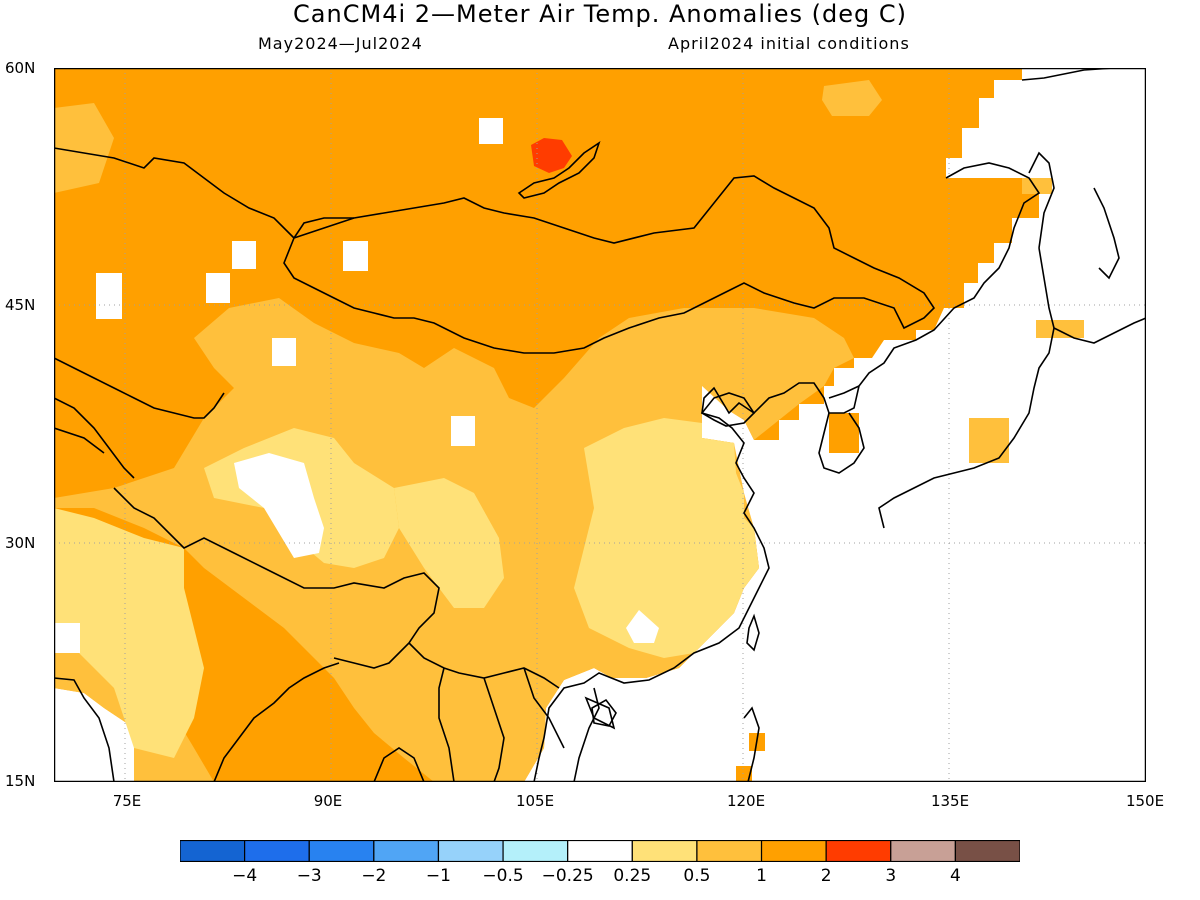 The height and width of the screenshot is (900, 1200). What do you see at coordinates (989, 440) in the screenshot?
I see `anomaly-region-light-orange-japan` at bounding box center [989, 440].